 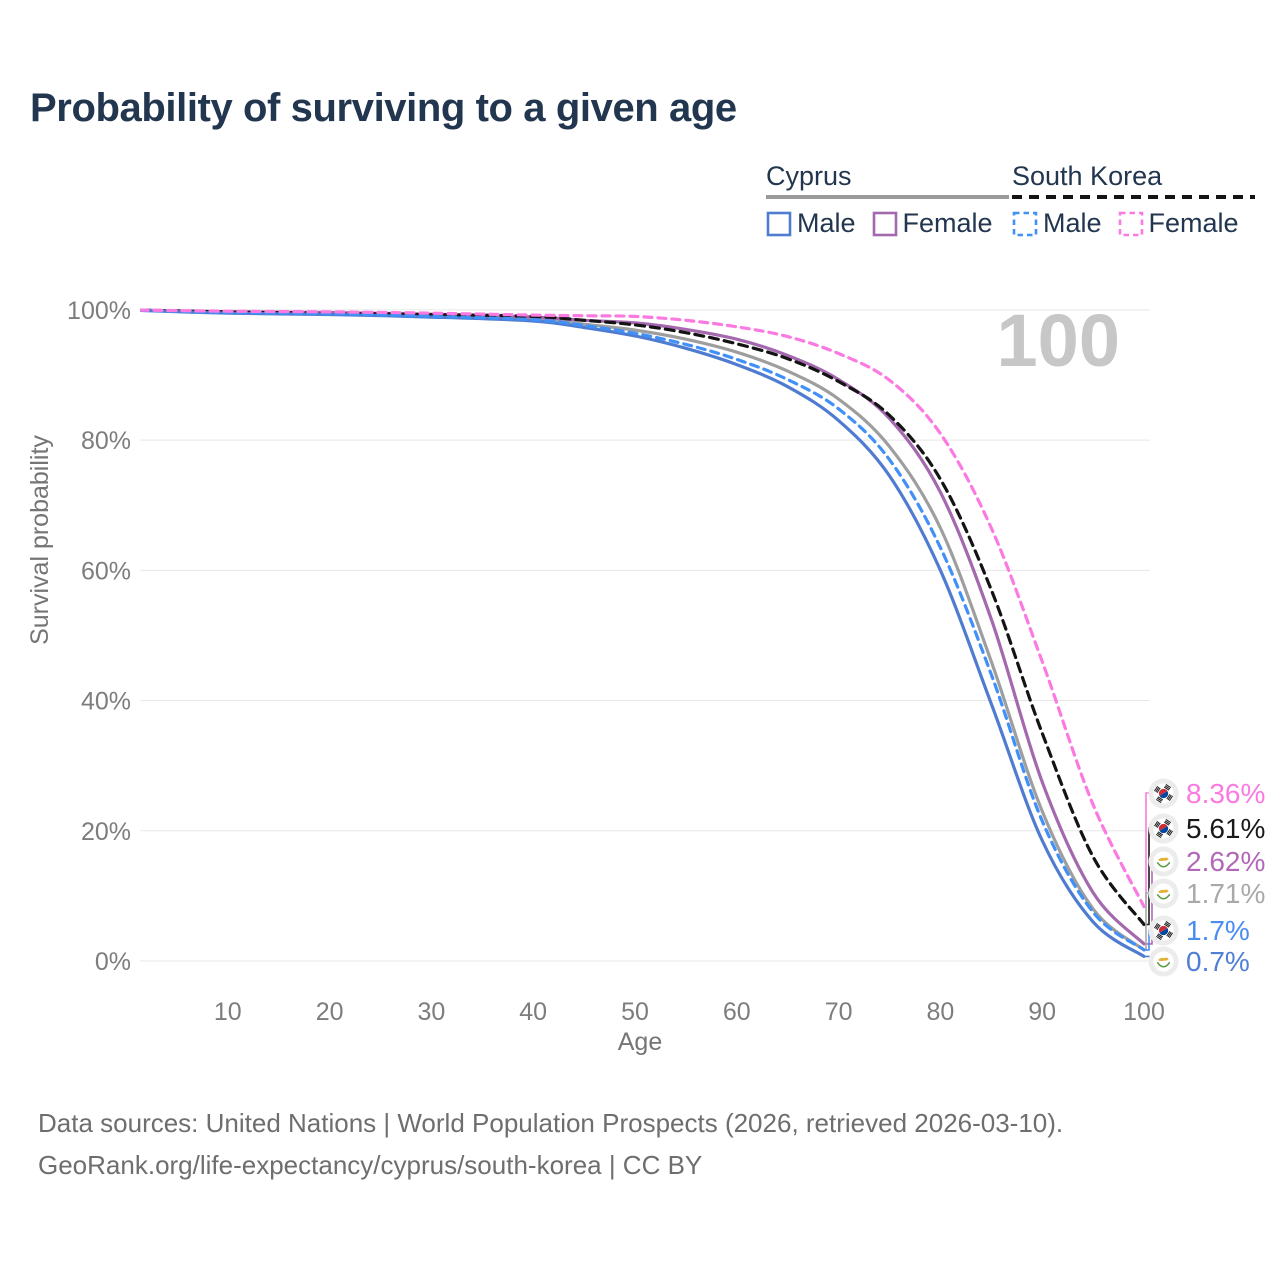 I want to click on x-tick-label: 80, so click(x=940, y=1012).